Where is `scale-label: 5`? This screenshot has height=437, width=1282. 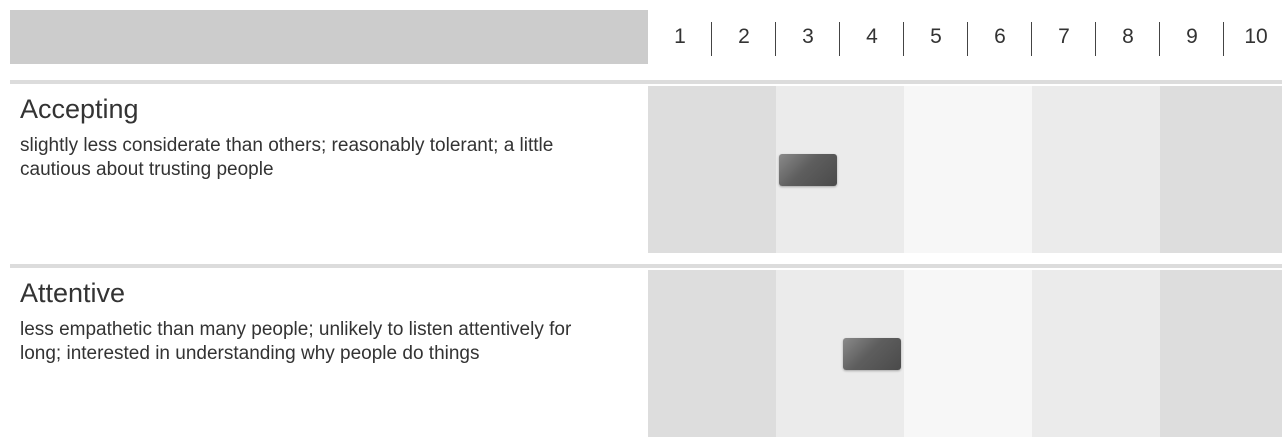
scale-label: 5 is located at coordinates (936, 36).